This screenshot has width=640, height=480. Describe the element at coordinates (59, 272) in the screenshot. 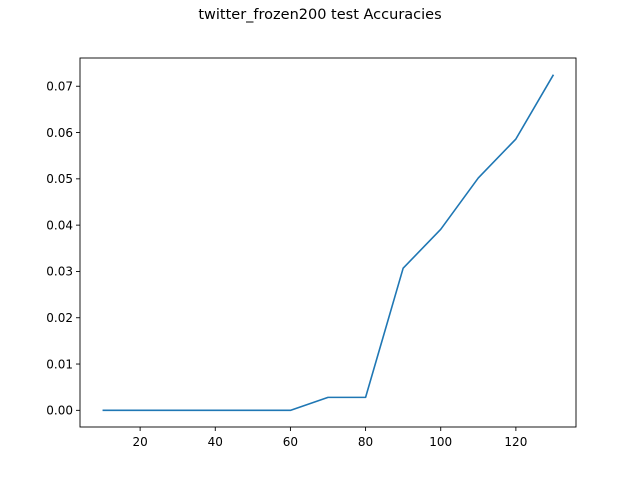

I see `y-tick-label: 0.03` at that location.